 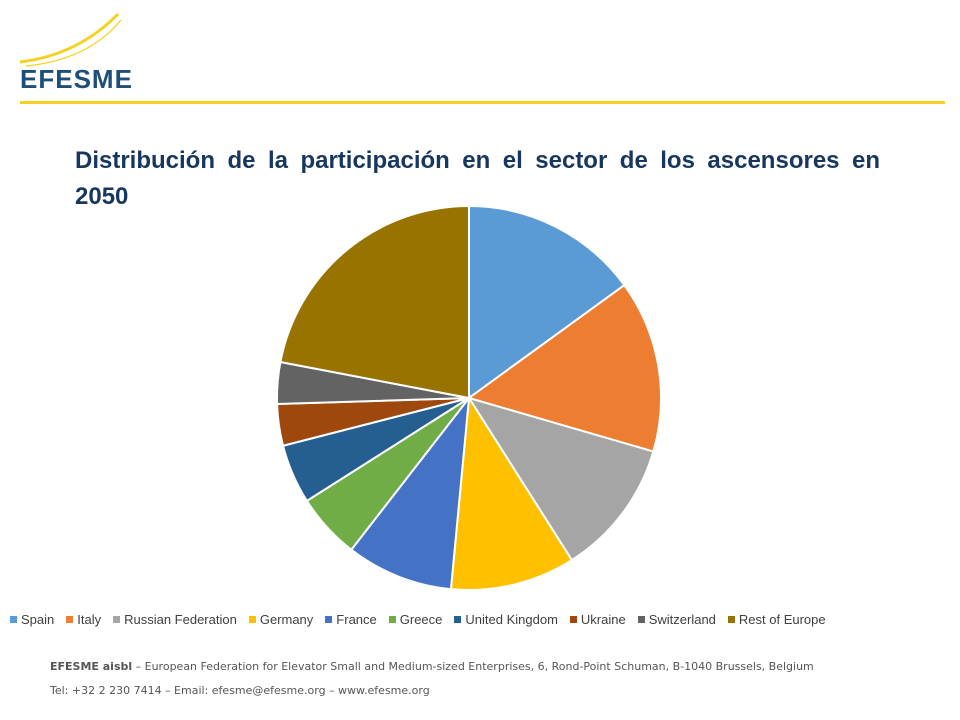 I want to click on legend-item-switzerland: Switzerland, so click(x=676, y=619).